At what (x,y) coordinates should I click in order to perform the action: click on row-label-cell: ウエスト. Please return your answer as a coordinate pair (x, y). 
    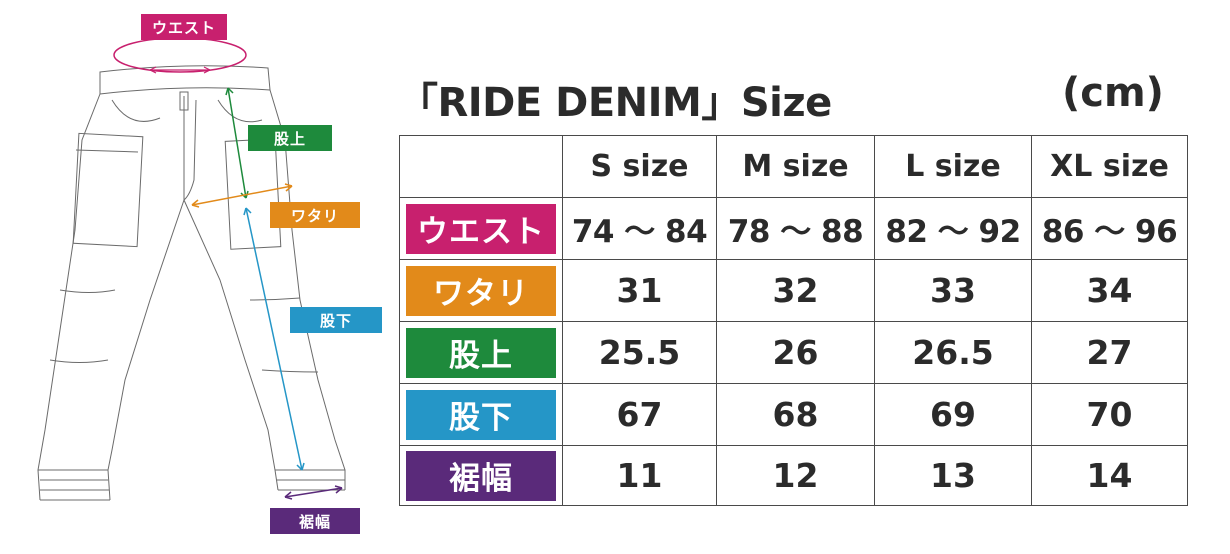
    Looking at the image, I should click on (481, 228).